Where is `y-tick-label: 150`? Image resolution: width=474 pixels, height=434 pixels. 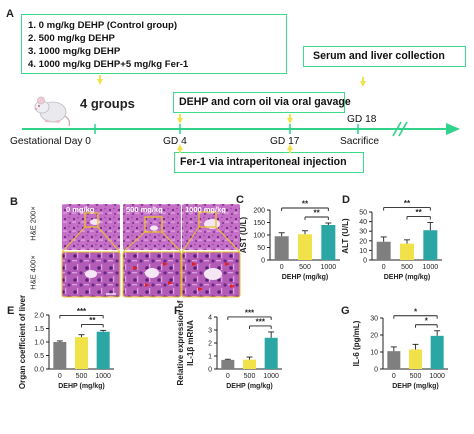
y-tick-label: 150 is located at coordinates (259, 223).